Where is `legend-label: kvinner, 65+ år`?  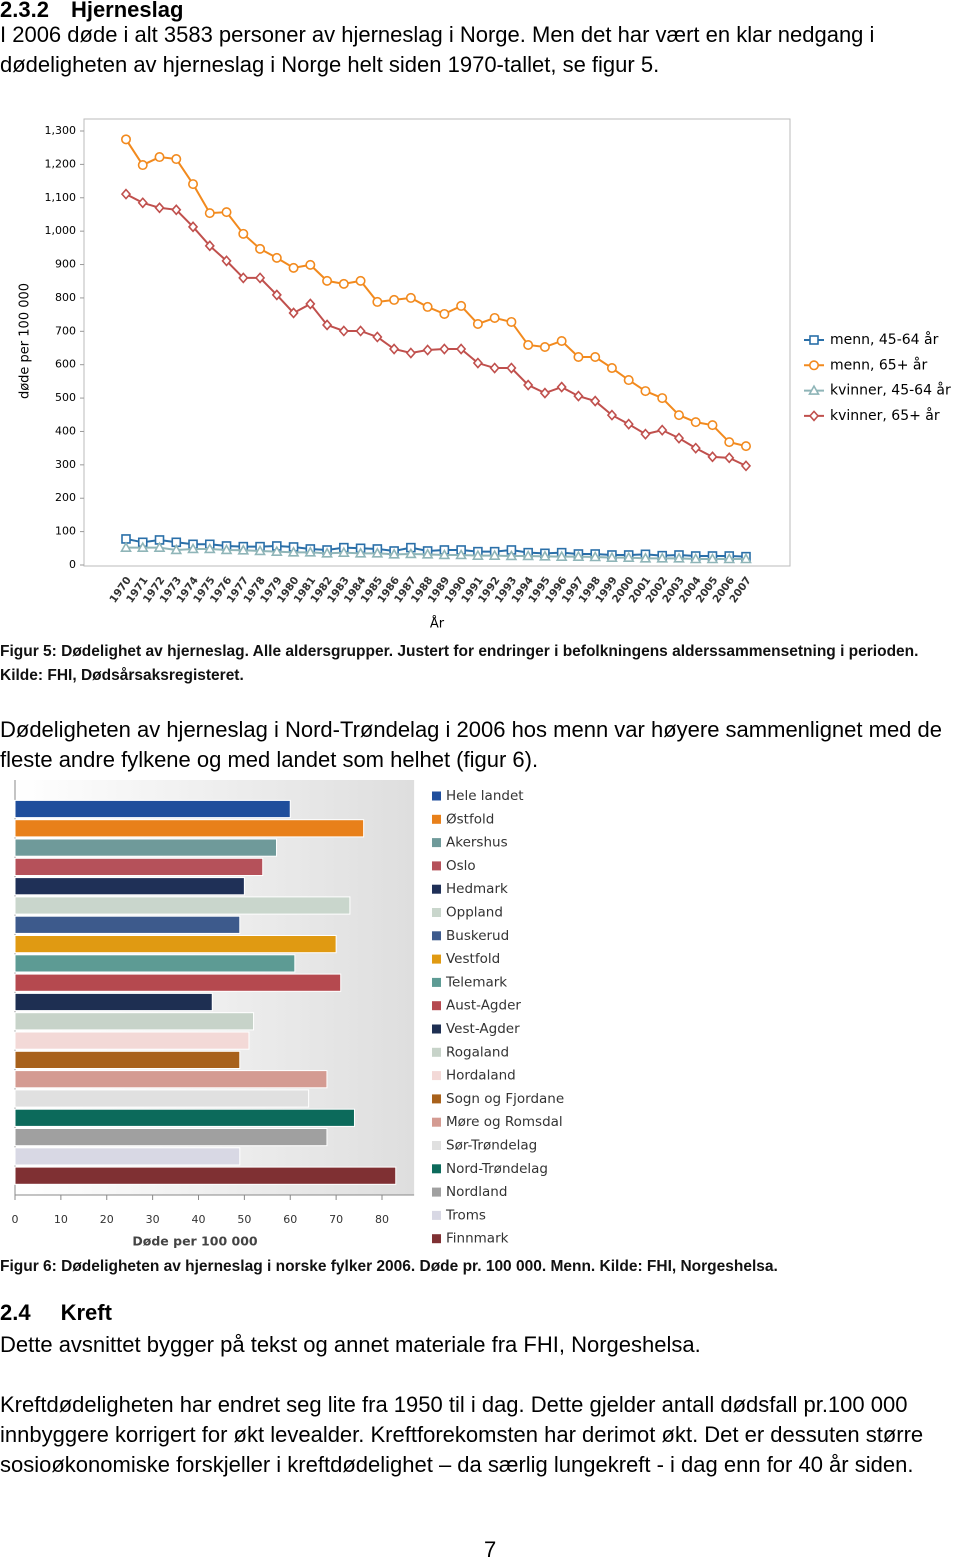 legend-label: kvinner, 65+ år is located at coordinates (885, 415).